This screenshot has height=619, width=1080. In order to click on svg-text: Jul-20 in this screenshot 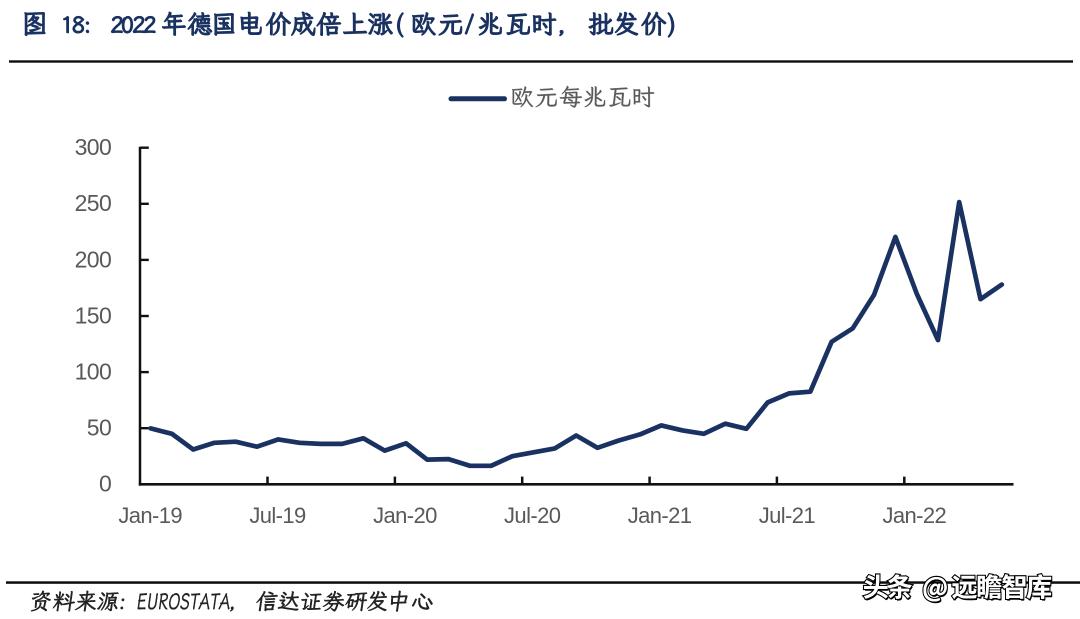, I will do `click(532, 515)`.